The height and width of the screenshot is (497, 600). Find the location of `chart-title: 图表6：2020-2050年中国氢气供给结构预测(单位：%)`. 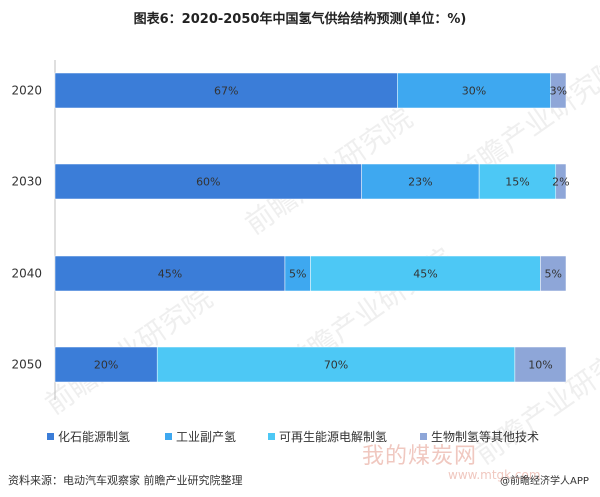

chart-title: 图表6：2020-2050年中国氢气供给结构预测(单位：%) is located at coordinates (300, 19).